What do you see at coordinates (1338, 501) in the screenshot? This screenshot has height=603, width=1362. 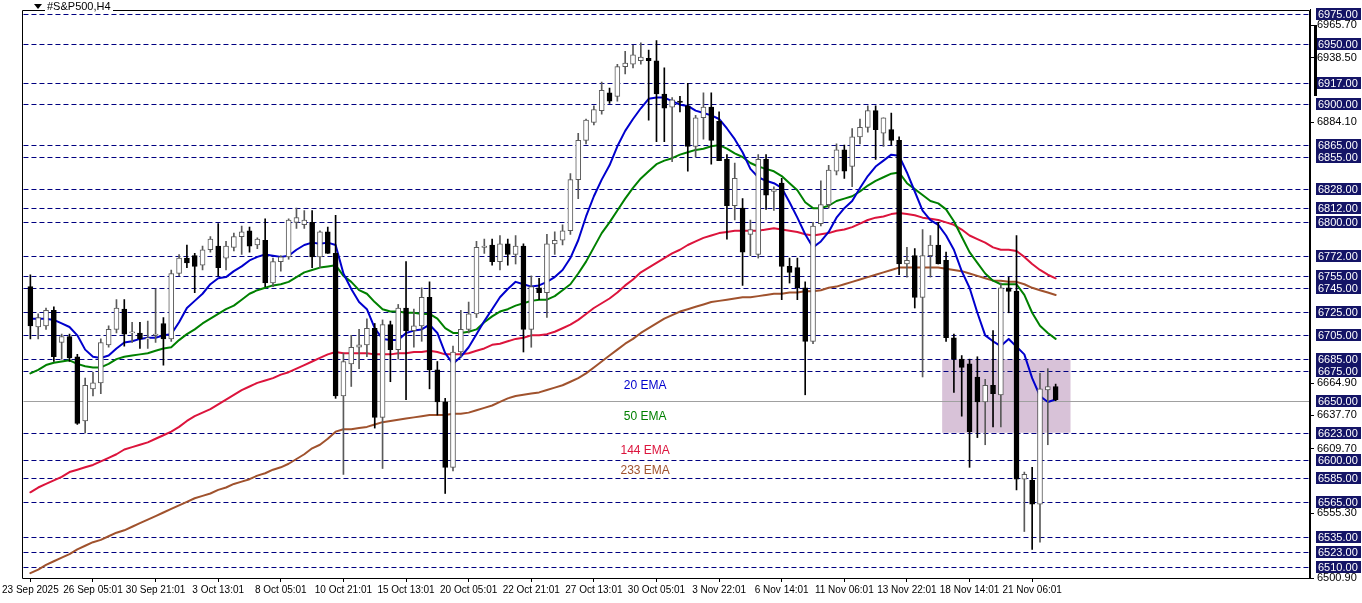 I see `ref-line-label: 6565.00` at bounding box center [1338, 501].